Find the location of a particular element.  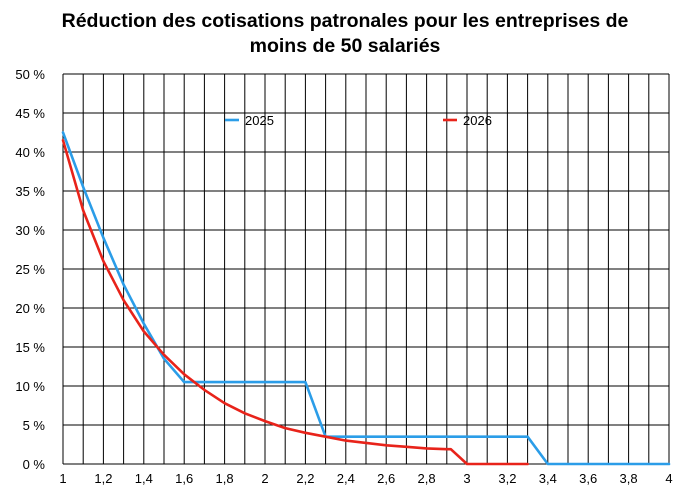

y-tick-label: 15 % is located at coordinates (30, 347).